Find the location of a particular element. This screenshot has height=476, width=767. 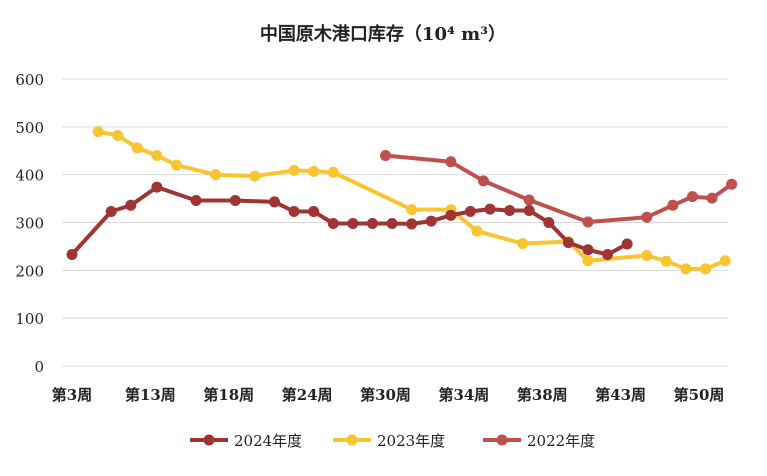

legend-label: 2023年度 is located at coordinates (411, 441).